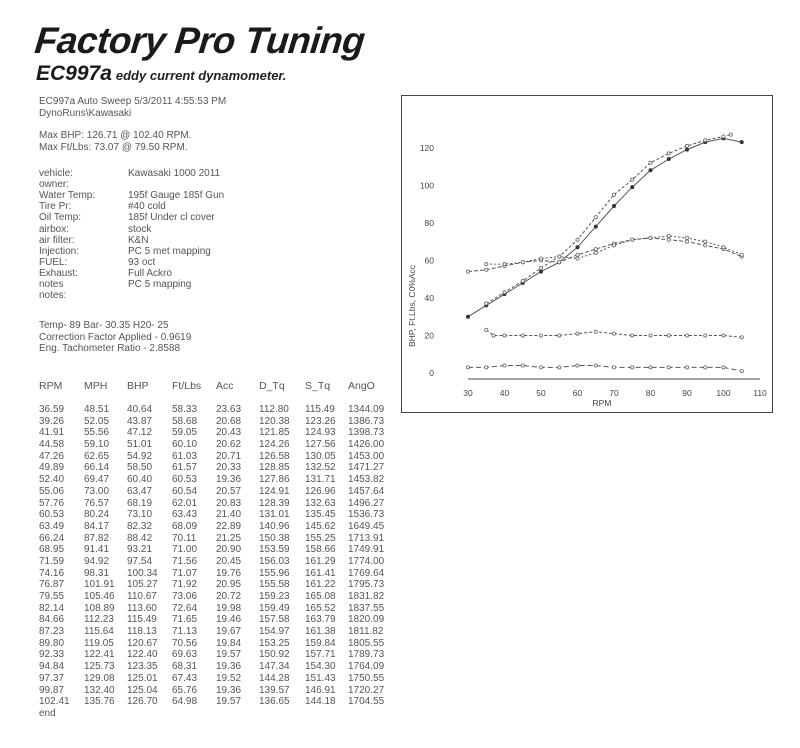  I want to click on vehicle-info-value: #40 cold, so click(147, 207).